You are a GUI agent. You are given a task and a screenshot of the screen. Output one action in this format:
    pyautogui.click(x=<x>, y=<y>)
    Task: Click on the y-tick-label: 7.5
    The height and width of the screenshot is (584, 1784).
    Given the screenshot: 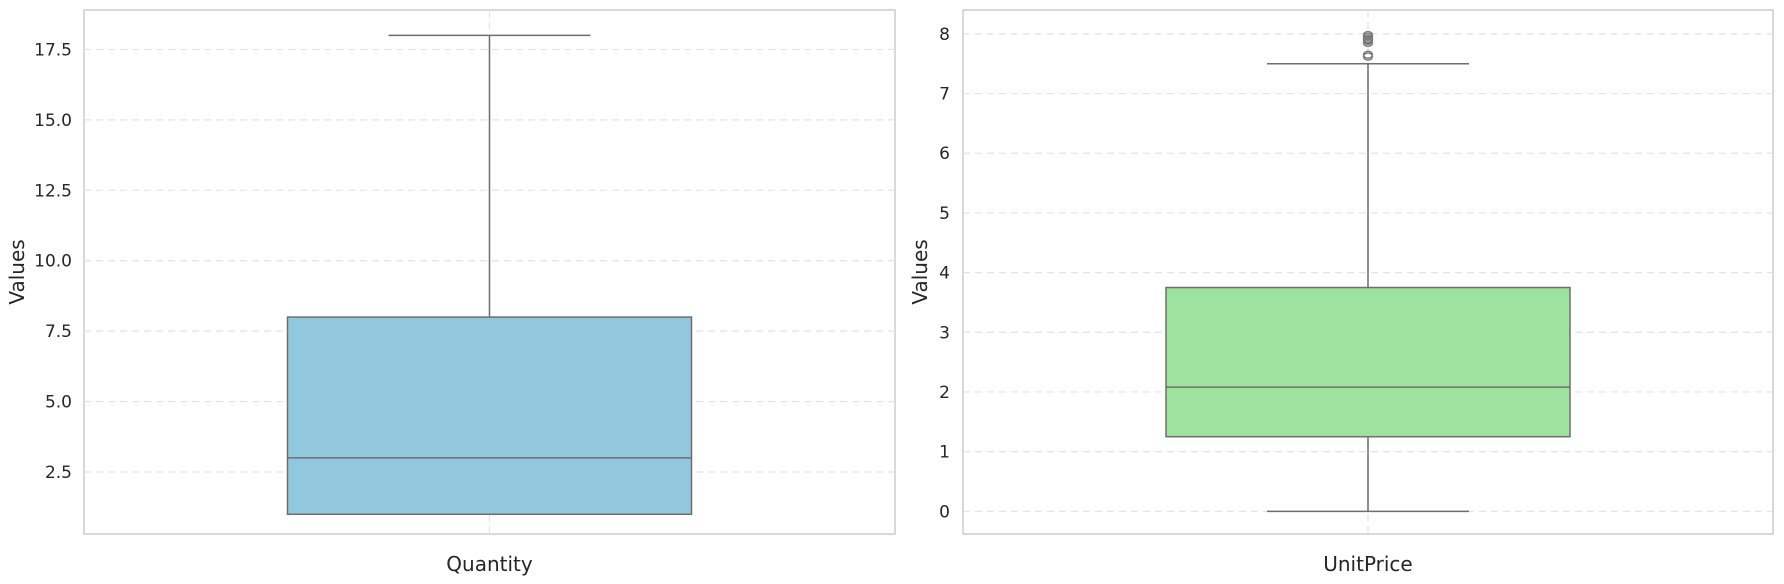 What is the action you would take?
    pyautogui.click(x=58, y=332)
    